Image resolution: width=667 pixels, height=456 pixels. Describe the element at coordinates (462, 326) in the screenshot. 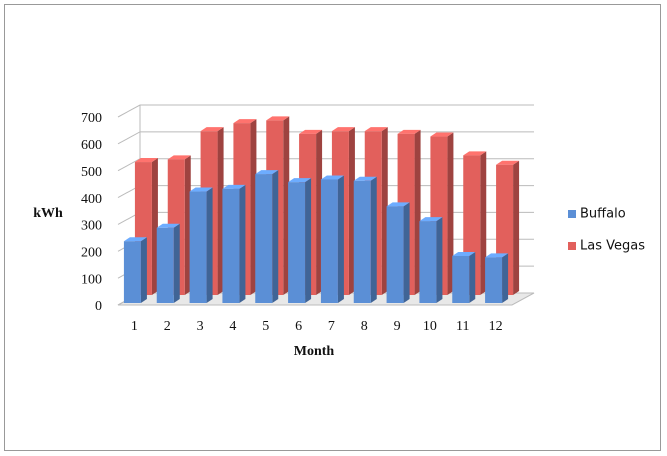

I see `x-tick-label: 11` at that location.